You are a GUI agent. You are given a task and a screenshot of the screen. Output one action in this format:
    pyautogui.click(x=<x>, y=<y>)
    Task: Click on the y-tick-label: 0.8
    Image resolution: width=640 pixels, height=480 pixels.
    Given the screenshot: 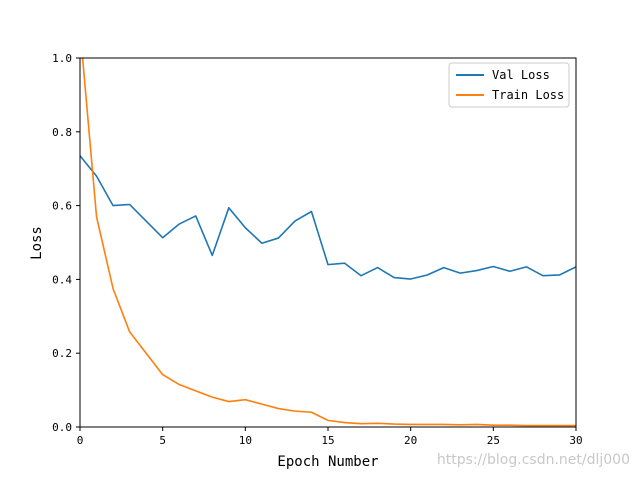 What is the action you would take?
    pyautogui.click(x=62, y=132)
    